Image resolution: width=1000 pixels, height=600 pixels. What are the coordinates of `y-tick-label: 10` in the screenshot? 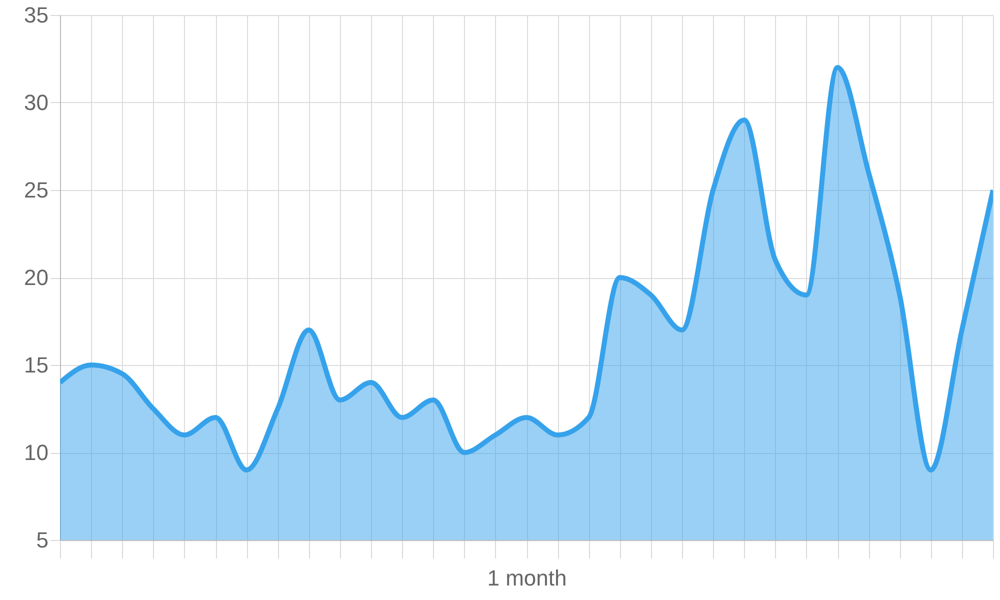 It's located at (36, 452).